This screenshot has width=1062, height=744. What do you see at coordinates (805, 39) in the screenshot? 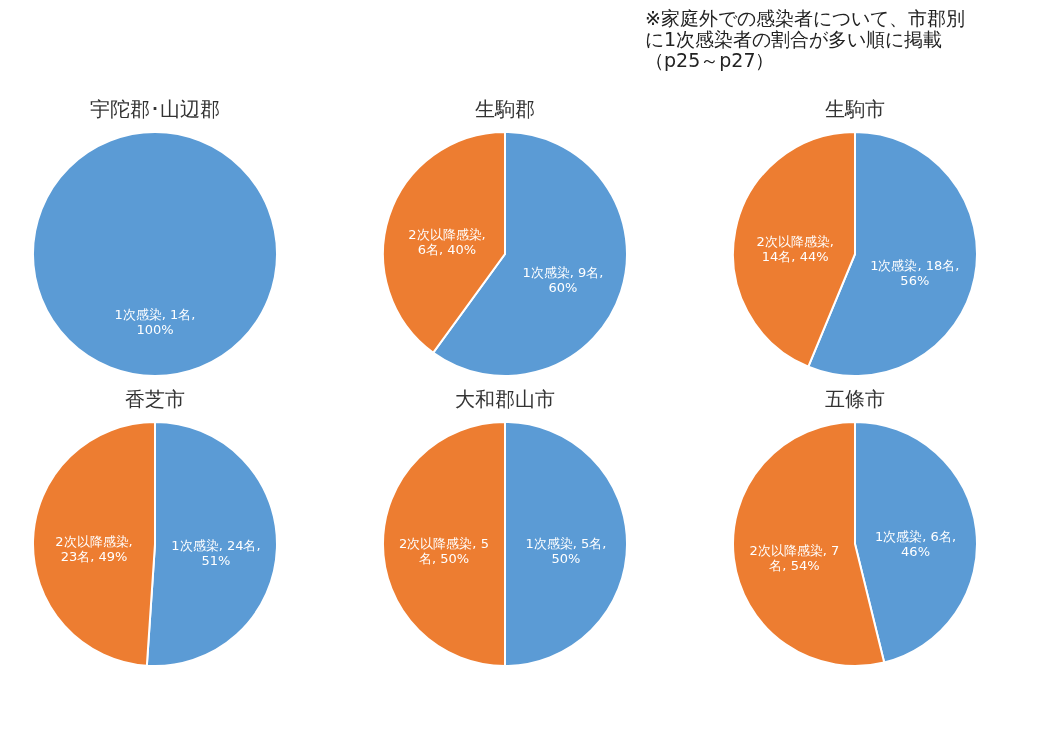
I see `text: ※家庭外での感染者について、市郡別に1次感染者の割合が多い順に掲載（p25～p27）` at bounding box center [805, 39].